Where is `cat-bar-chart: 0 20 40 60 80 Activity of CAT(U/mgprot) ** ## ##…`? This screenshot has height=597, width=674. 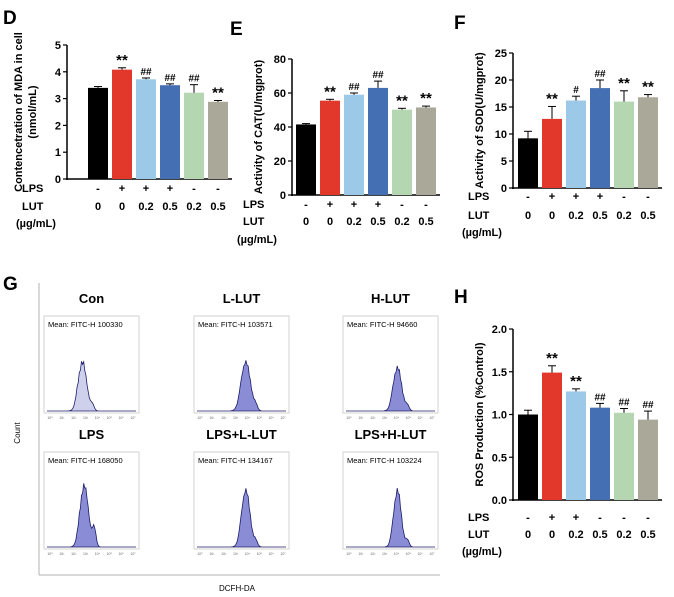 cat-bar-chart: 0 20 40 60 80 Activity of CAT(U/mgprot) ** ## ##… is located at coordinates (338, 150).